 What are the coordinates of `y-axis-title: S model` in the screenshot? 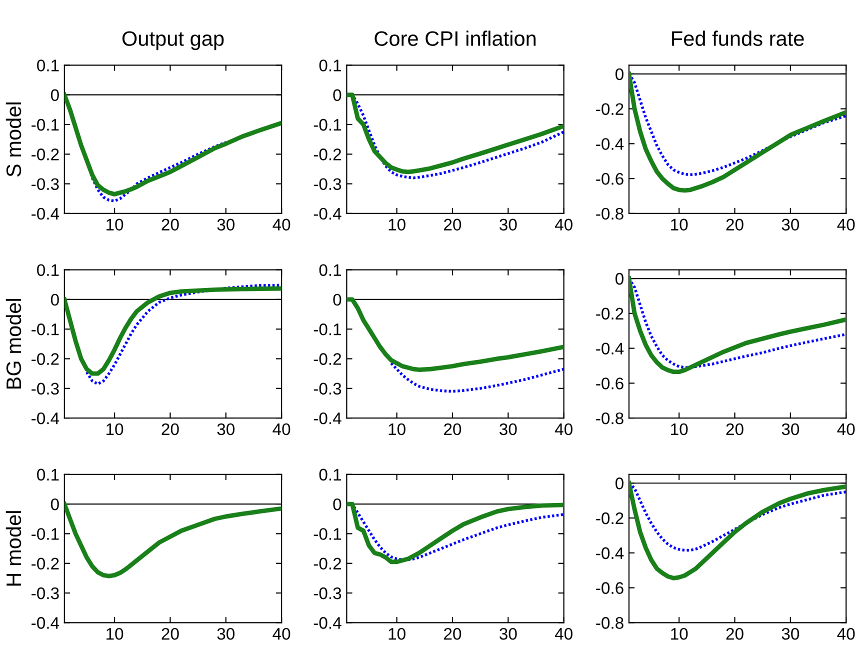 It's located at (14, 139).